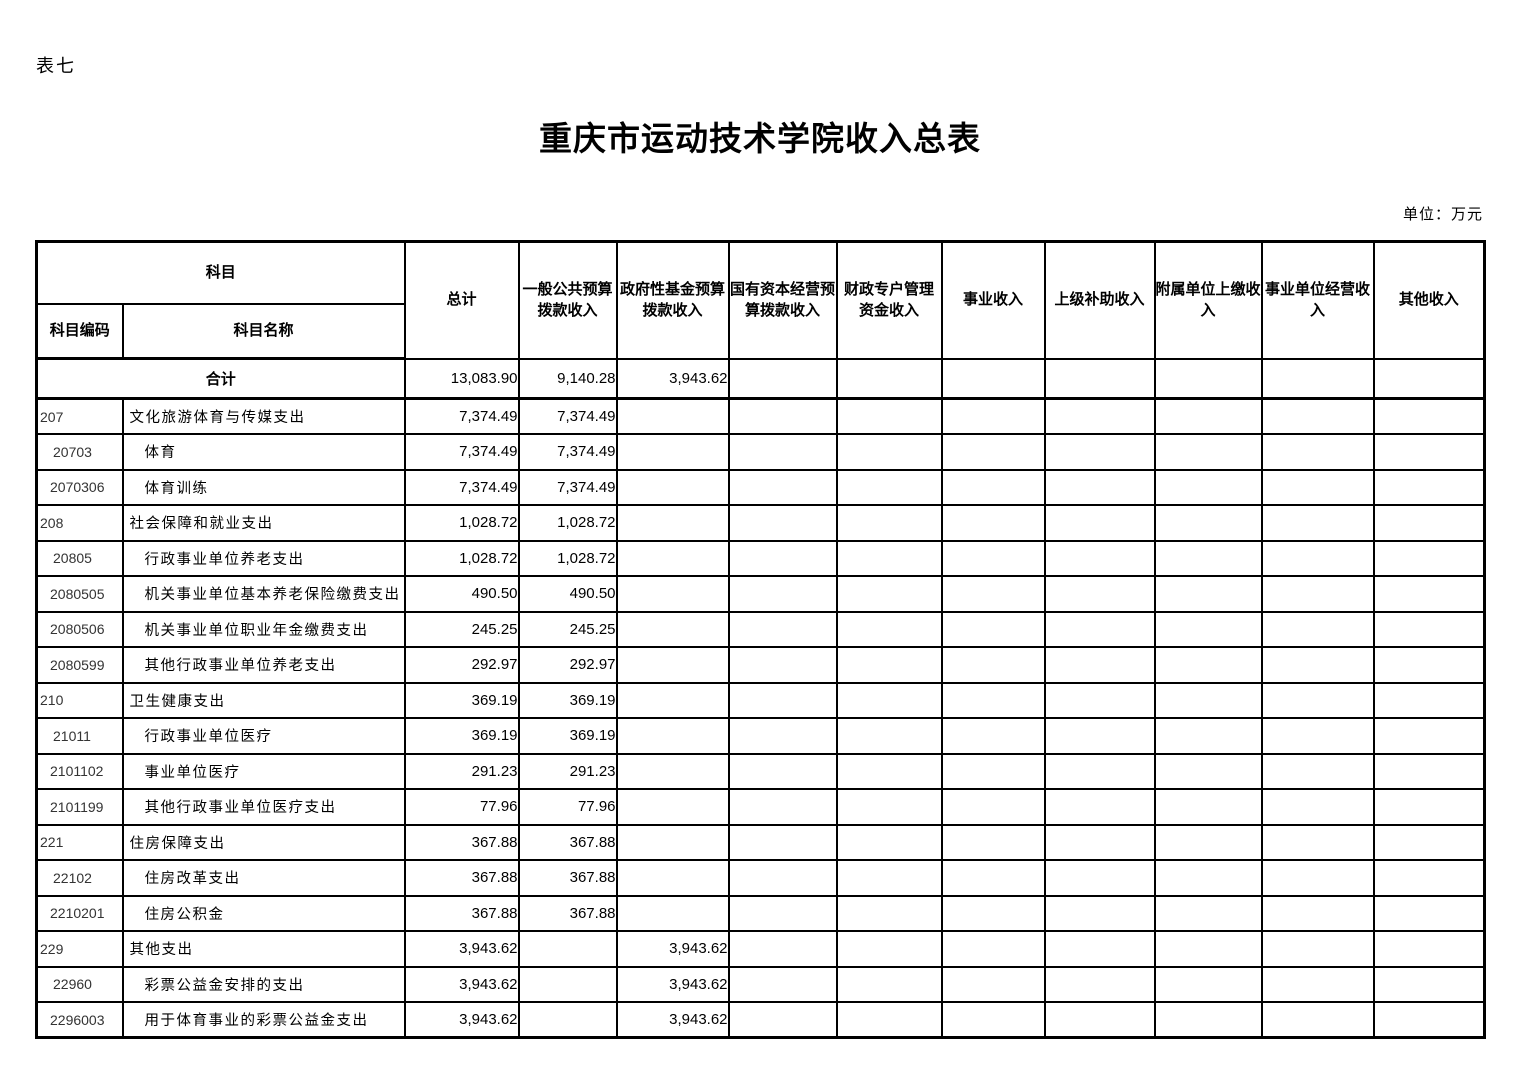 Image resolution: width=1520 pixels, height=1074 pixels. Describe the element at coordinates (760, 771) in the screenshot. I see `table-row: 2101102 事业单位医疗 291.23 291.23` at that location.